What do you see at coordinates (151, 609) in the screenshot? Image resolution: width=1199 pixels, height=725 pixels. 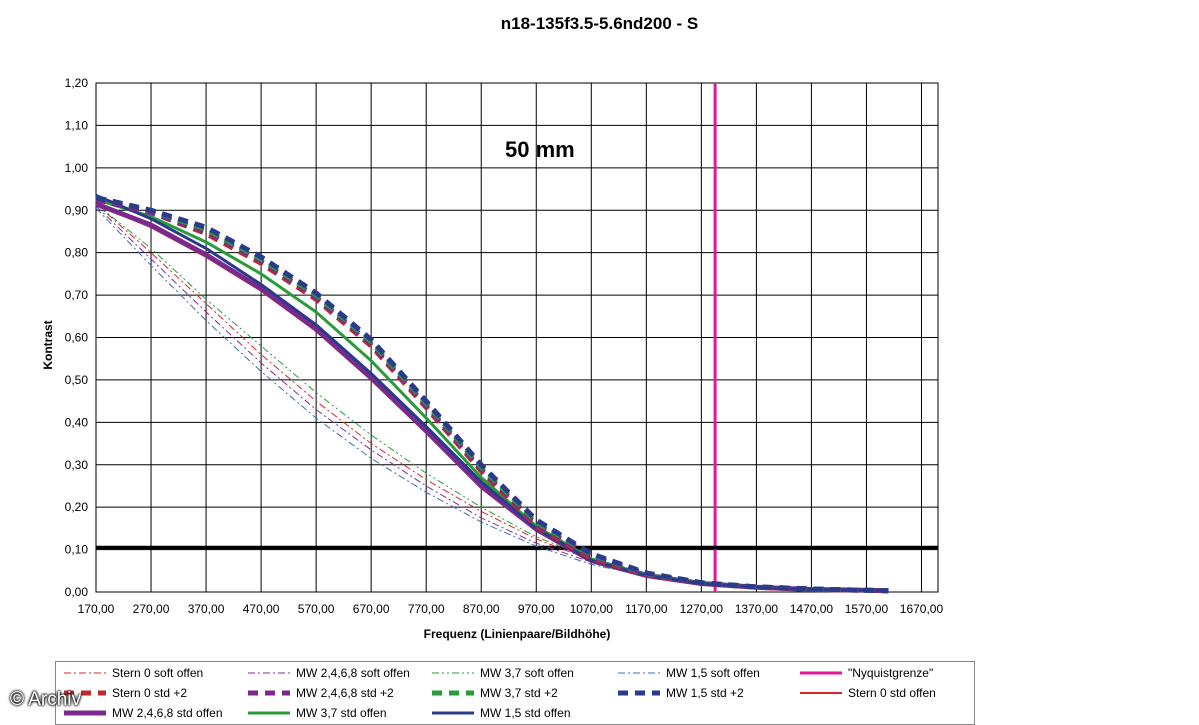 I see `x-tick-label: 270,00` at bounding box center [151, 609].